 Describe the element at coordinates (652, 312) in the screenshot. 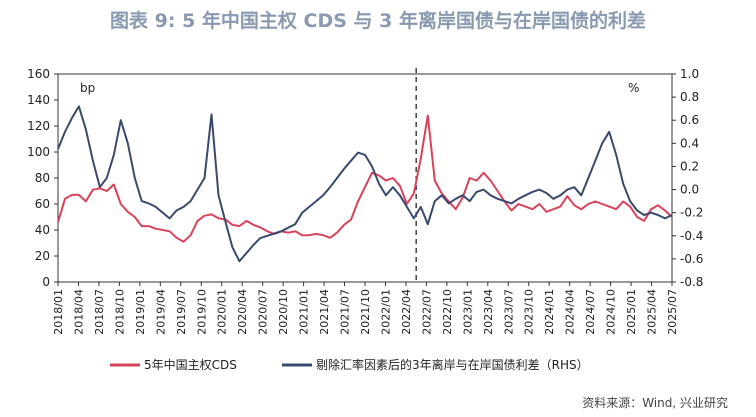

I see `x-tick-label: 2025/04` at that location.